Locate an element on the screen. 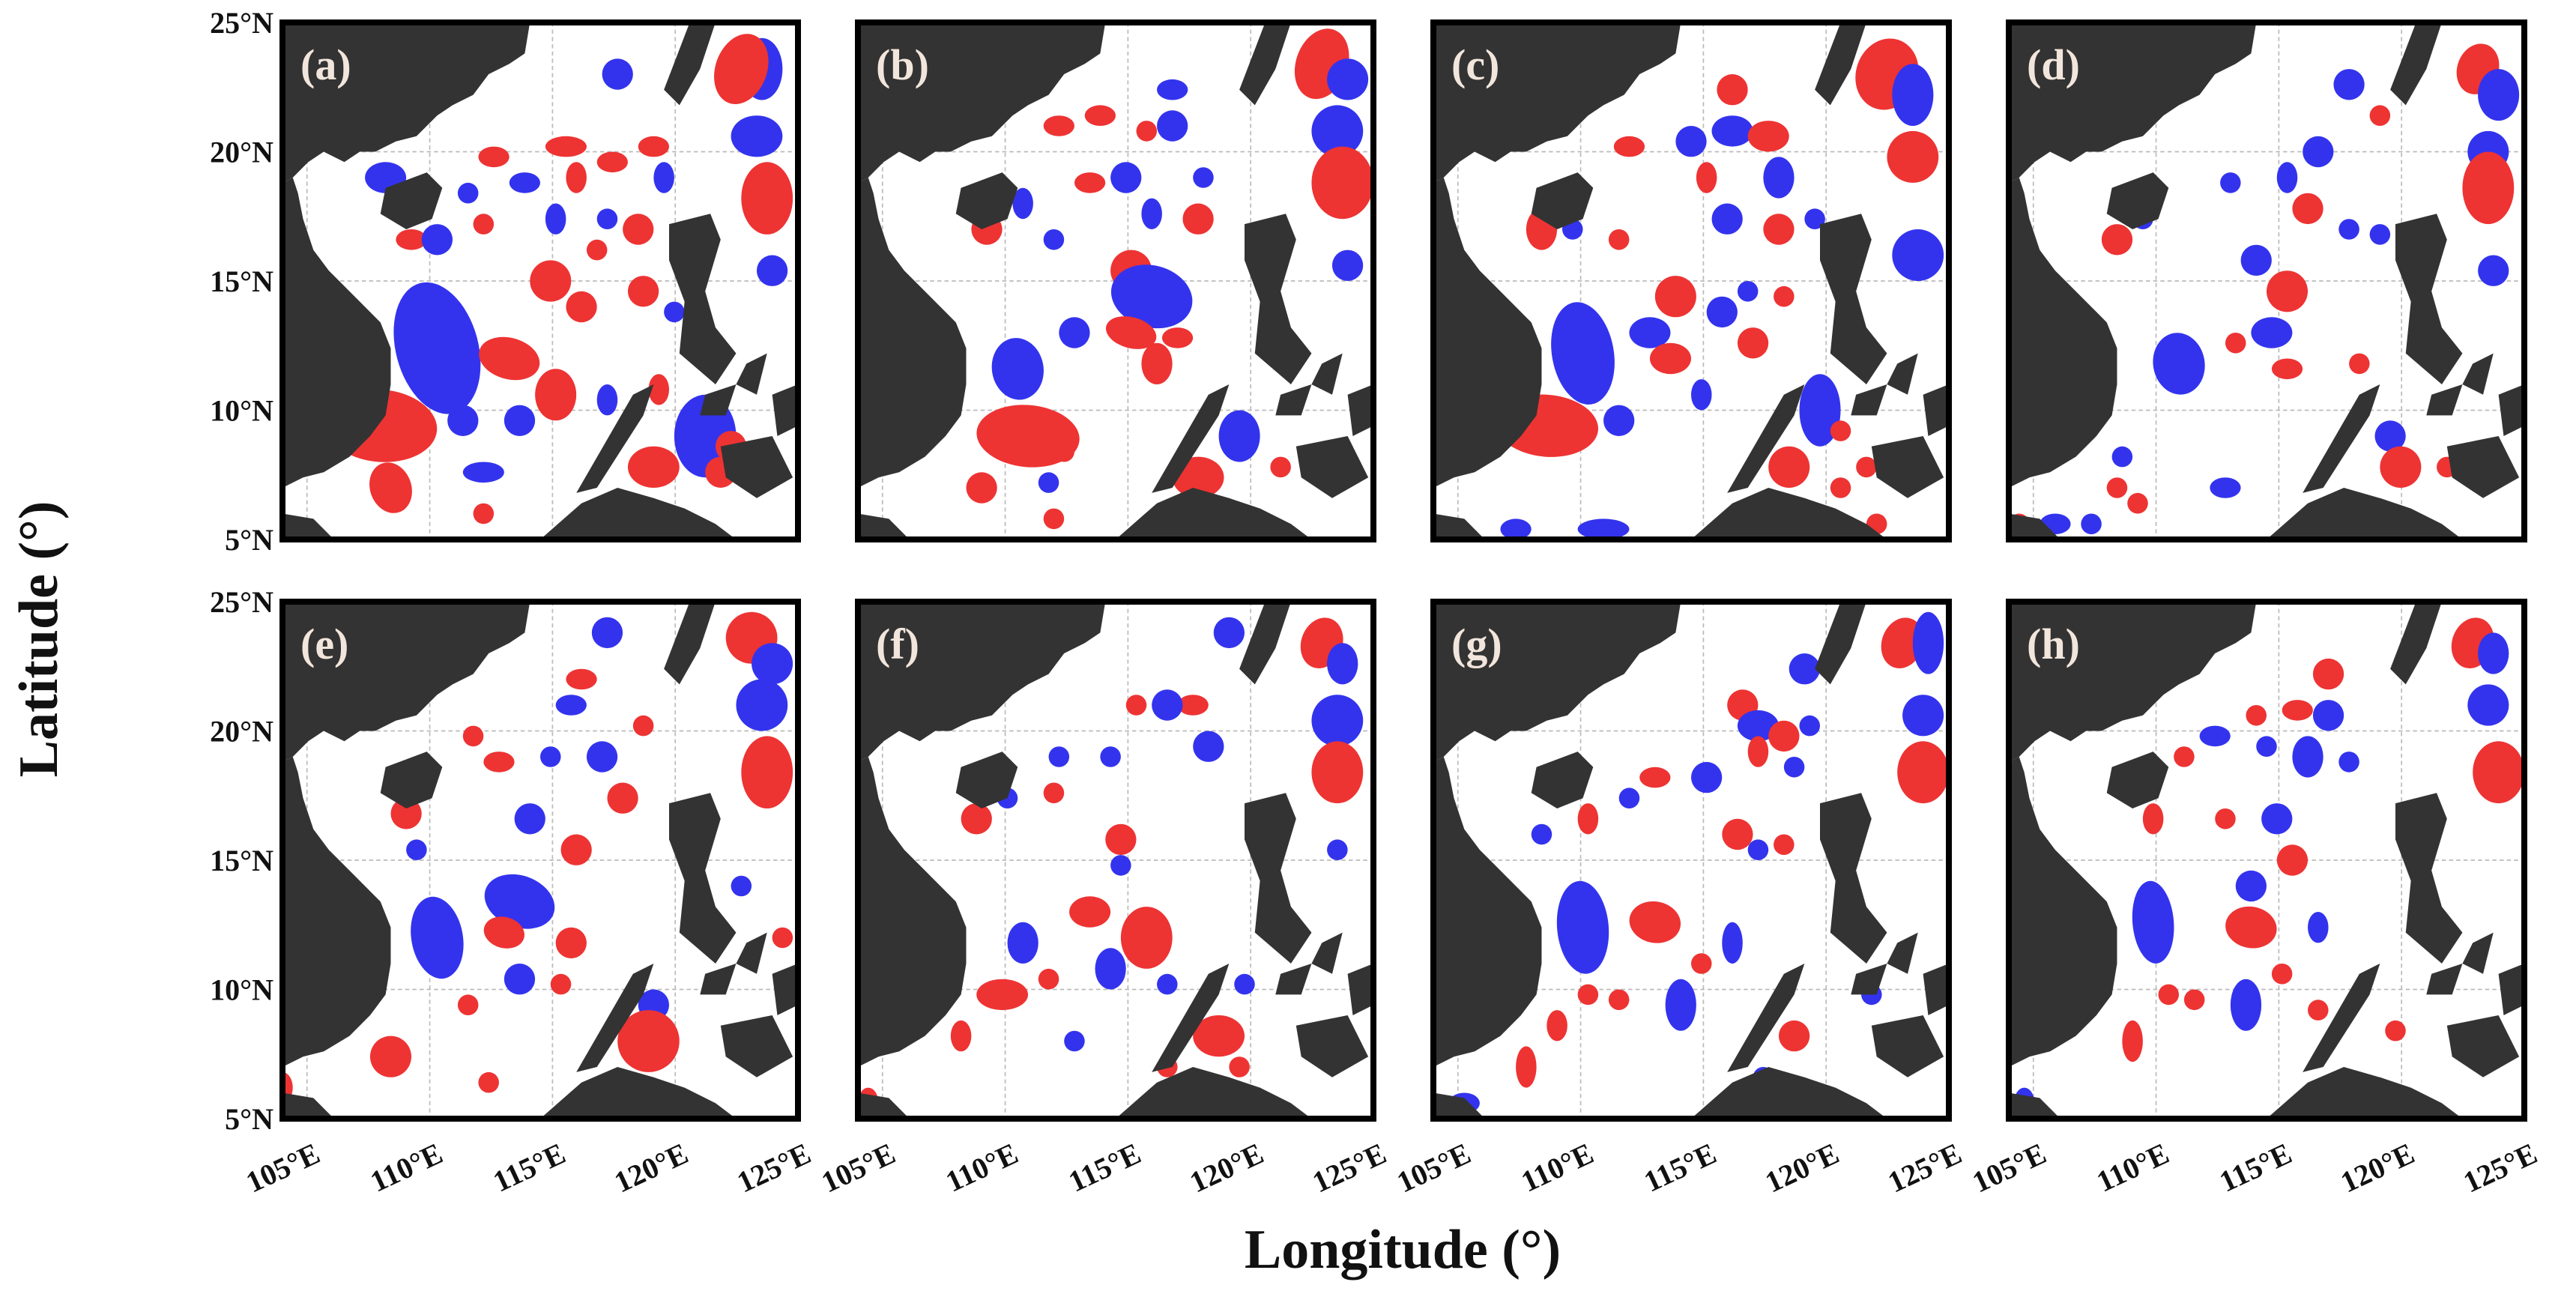 The height and width of the screenshot is (1294, 2576). map-panel: (f) 105°E 110°E 115°E 120°E 125°E is located at coordinates (1103, 899).